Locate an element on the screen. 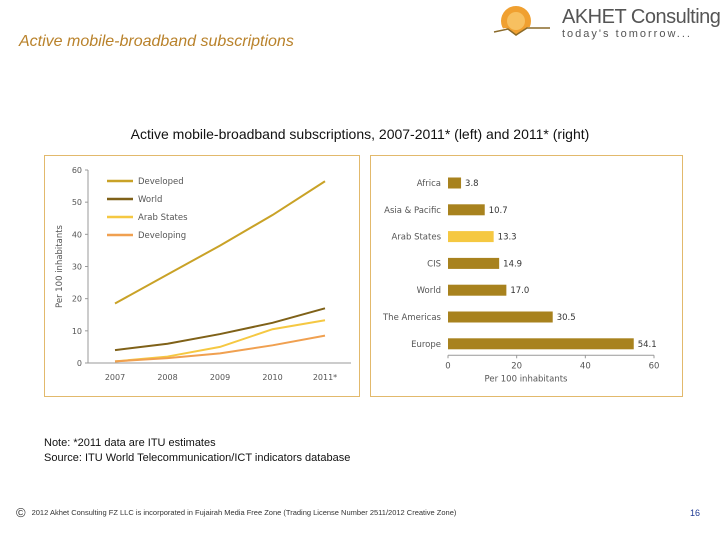 This screenshot has width=720, height=540. y-axis-label: Per 100 inhabitants is located at coordinates (60, 266).